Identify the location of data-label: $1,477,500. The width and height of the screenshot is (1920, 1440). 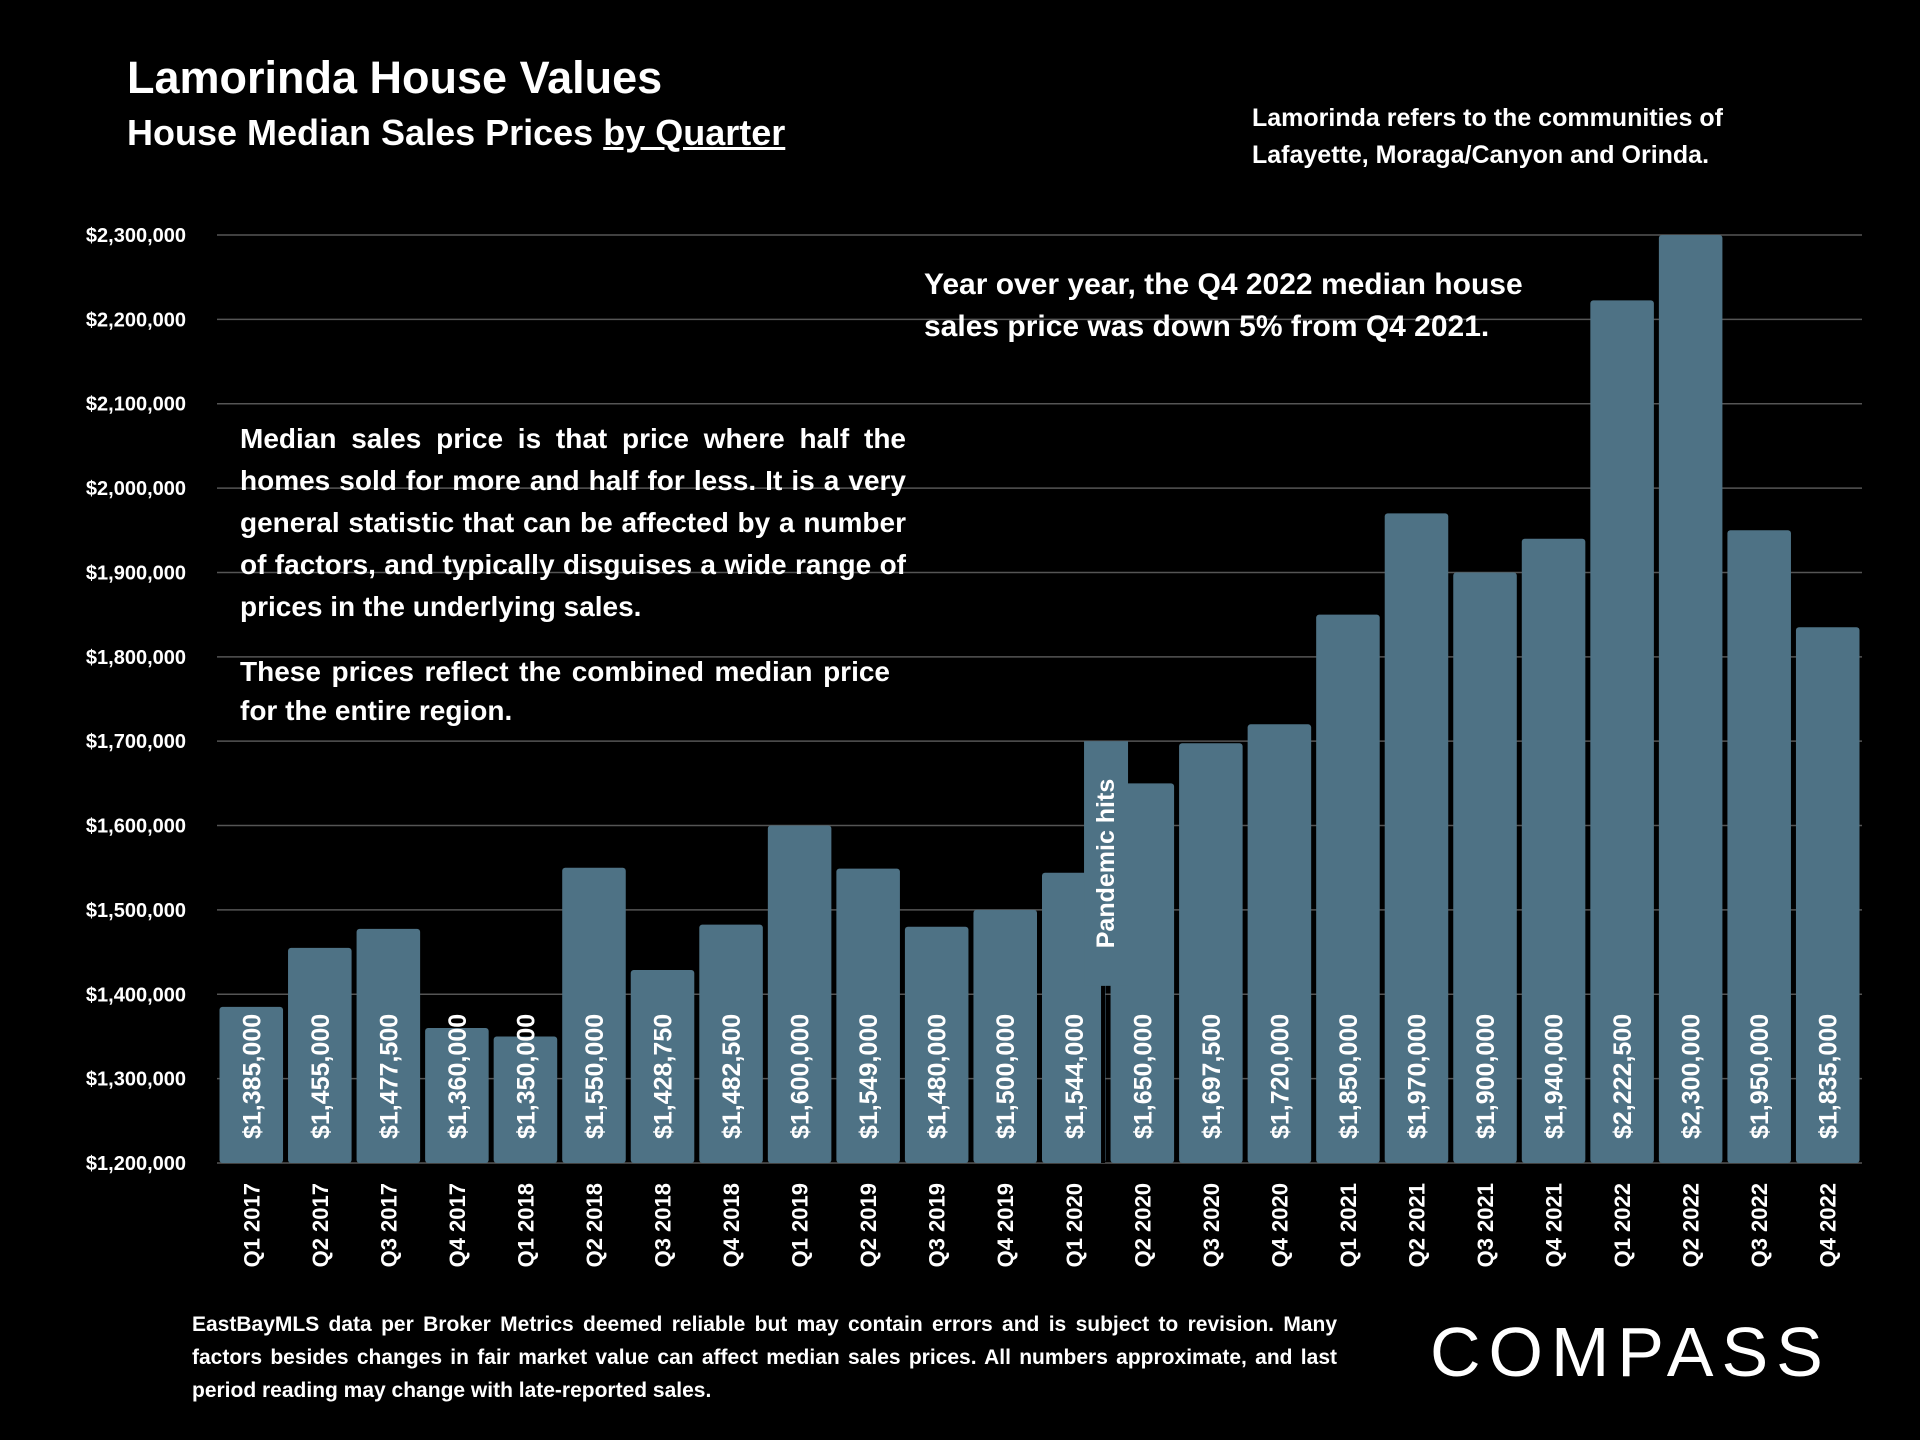
(389, 1076).